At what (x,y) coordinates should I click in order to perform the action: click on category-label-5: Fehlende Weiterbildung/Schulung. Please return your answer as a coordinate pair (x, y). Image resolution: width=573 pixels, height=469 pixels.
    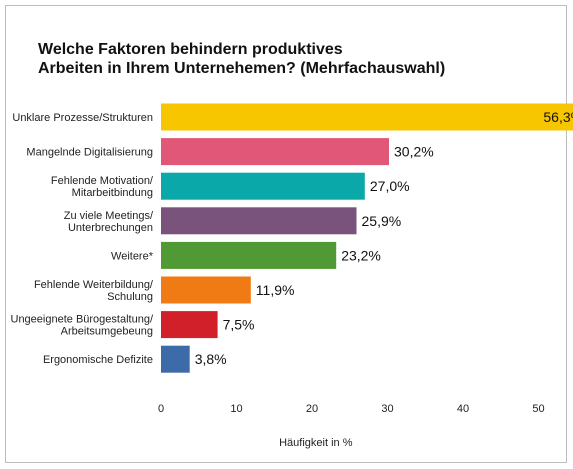
    Looking at the image, I should click on (94, 291).